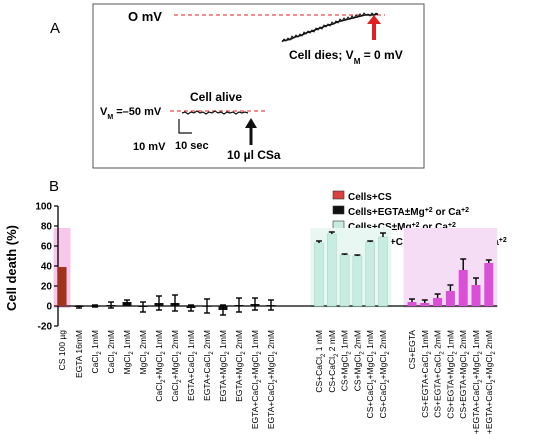  I want to click on scale-bar, so click(185, 126).